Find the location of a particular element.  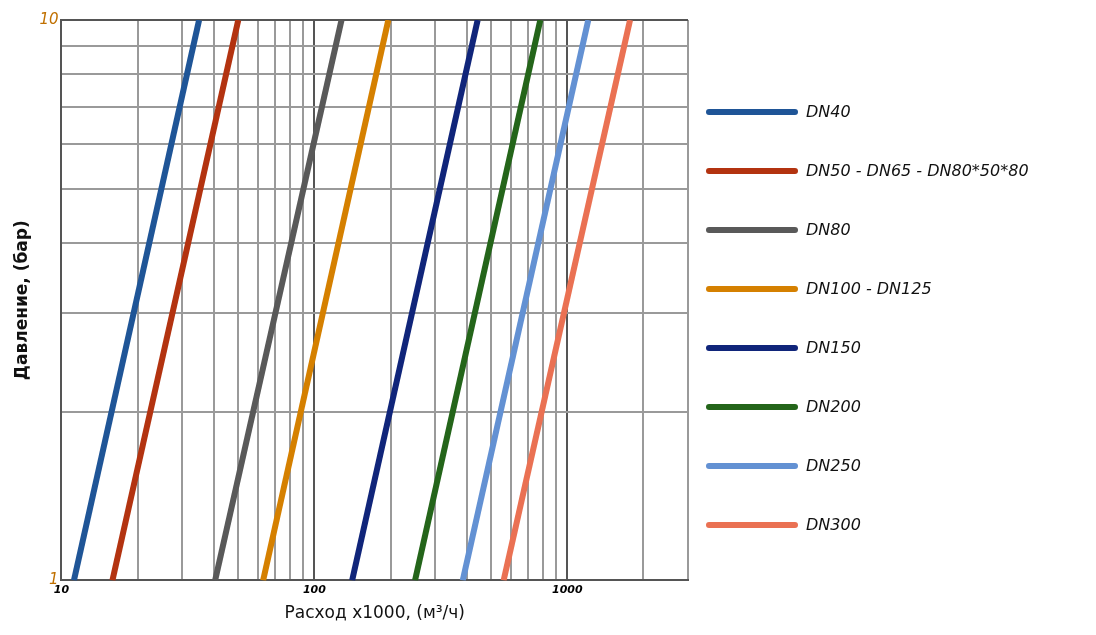

text: DN50 - DN65 - DN80*50*80 is located at coordinates (917, 170).